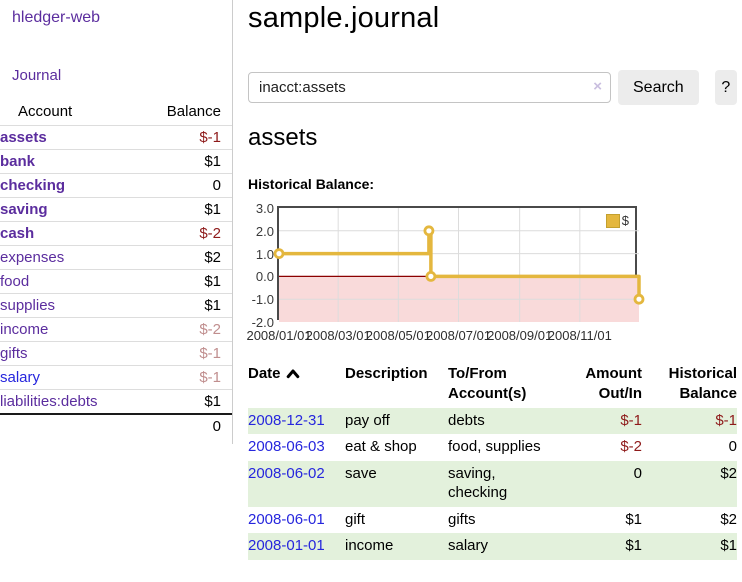 Image resolution: width=742 pixels, height=582 pixels. Describe the element at coordinates (116, 112) in the screenshot. I see `accounts-header-row: Account Balance` at that location.